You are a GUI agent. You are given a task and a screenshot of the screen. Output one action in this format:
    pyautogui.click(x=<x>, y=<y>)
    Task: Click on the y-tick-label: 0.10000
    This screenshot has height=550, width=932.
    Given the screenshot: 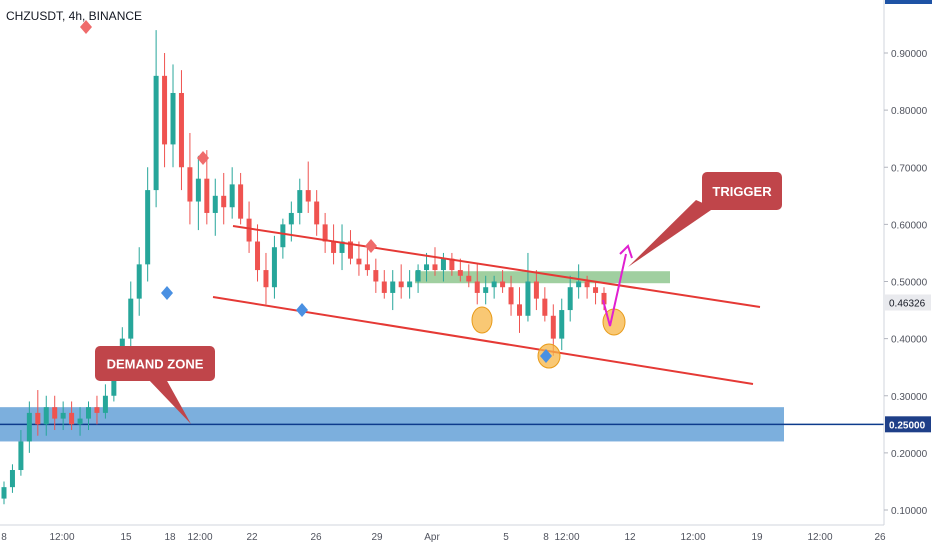 What is the action you would take?
    pyautogui.click(x=909, y=511)
    